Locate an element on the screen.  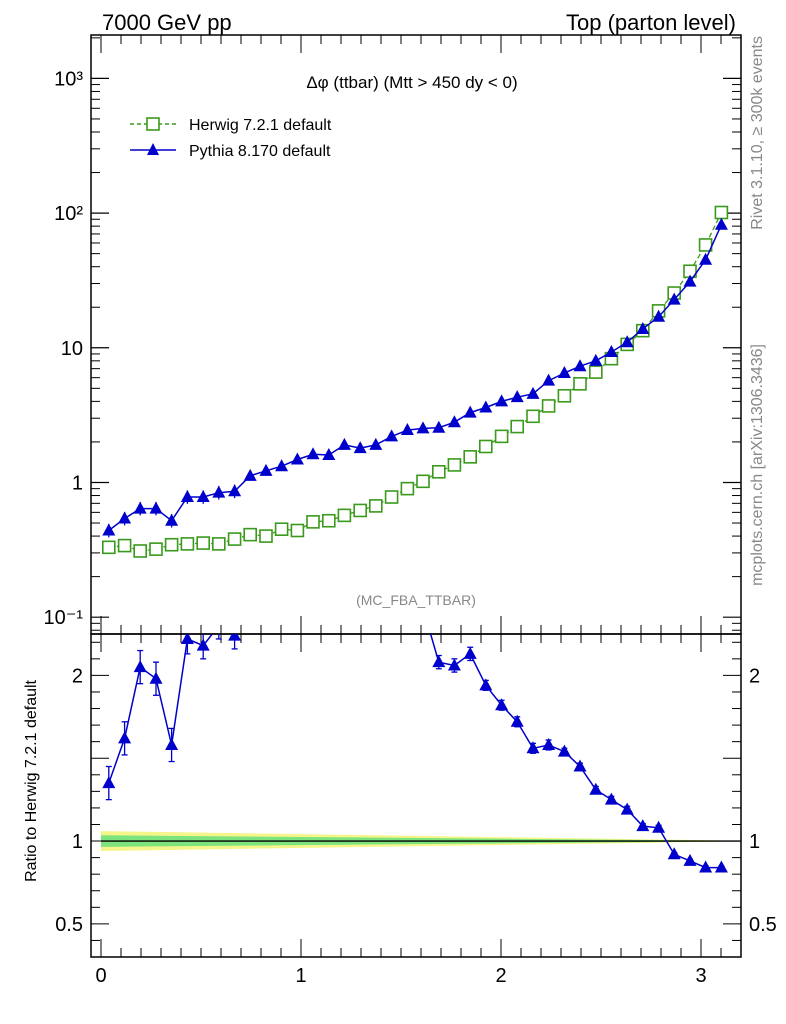
x-tick-label: 0 is located at coordinates (100, 976).